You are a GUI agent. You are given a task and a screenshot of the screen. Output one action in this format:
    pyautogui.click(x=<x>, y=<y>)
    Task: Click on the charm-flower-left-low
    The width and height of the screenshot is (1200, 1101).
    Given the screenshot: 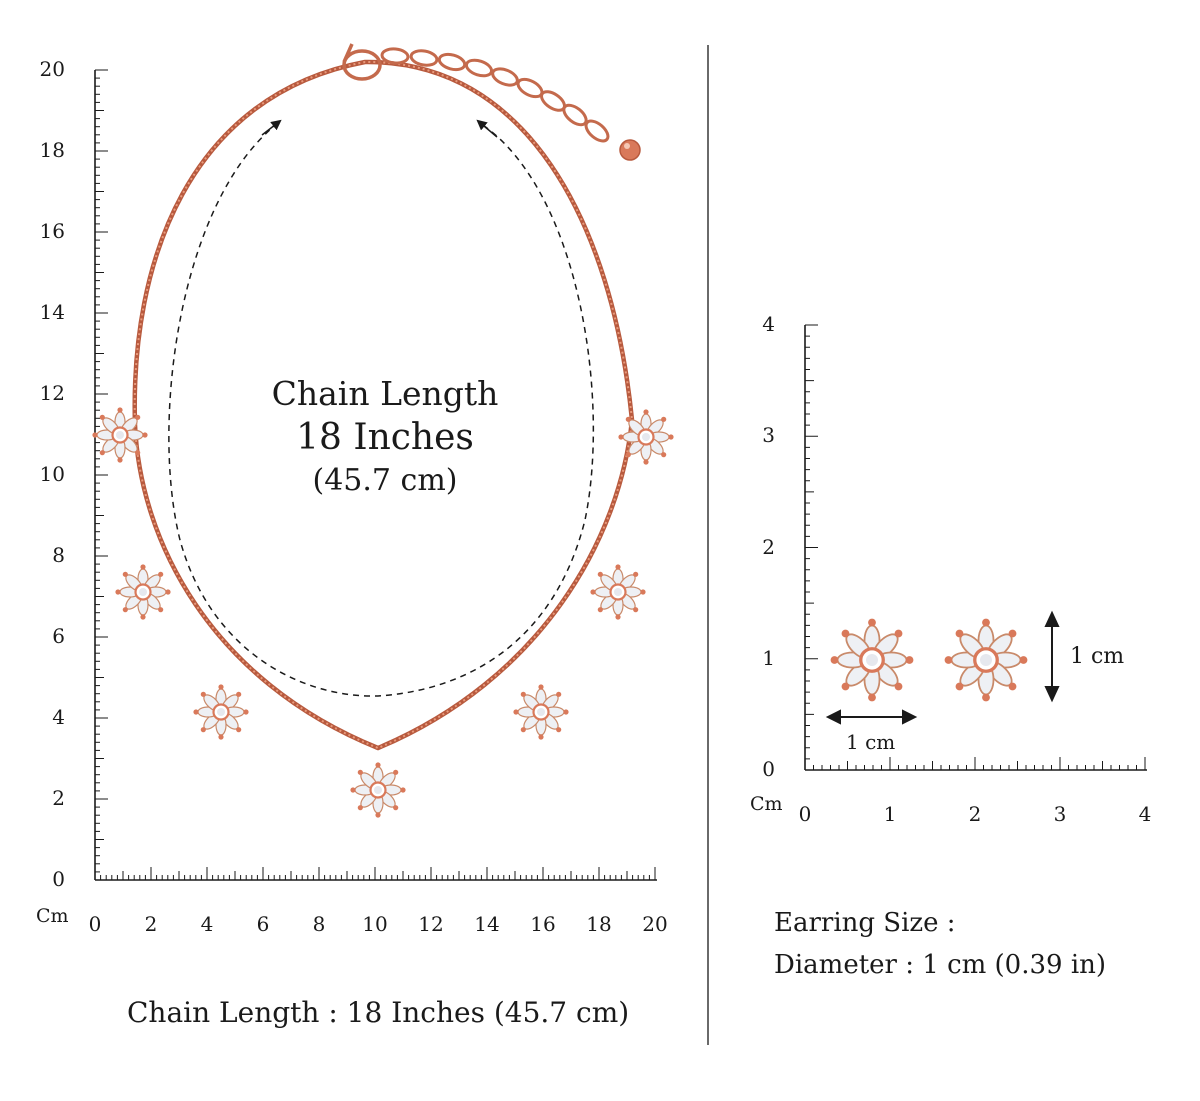 What is the action you would take?
    pyautogui.click(x=221, y=712)
    